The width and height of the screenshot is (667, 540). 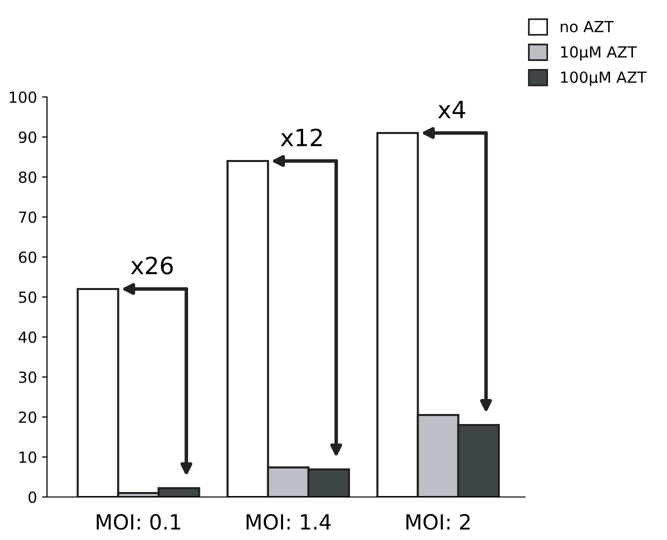 What do you see at coordinates (452, 109) in the screenshot?
I see `annotation: x4` at bounding box center [452, 109].